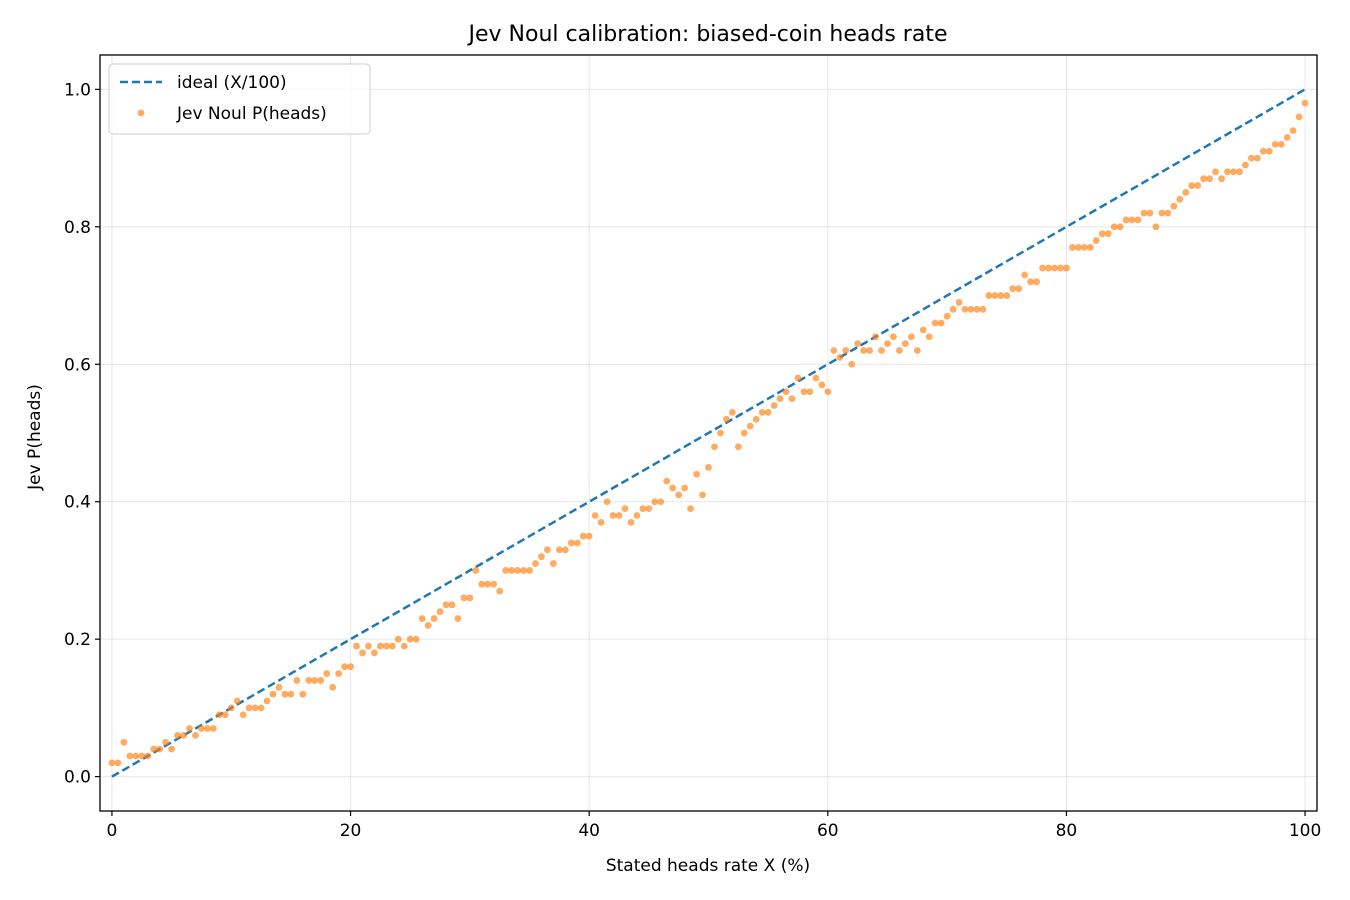  What do you see at coordinates (708, 866) in the screenshot?
I see `x-axis-label: Stated heads rate X (%)` at bounding box center [708, 866].